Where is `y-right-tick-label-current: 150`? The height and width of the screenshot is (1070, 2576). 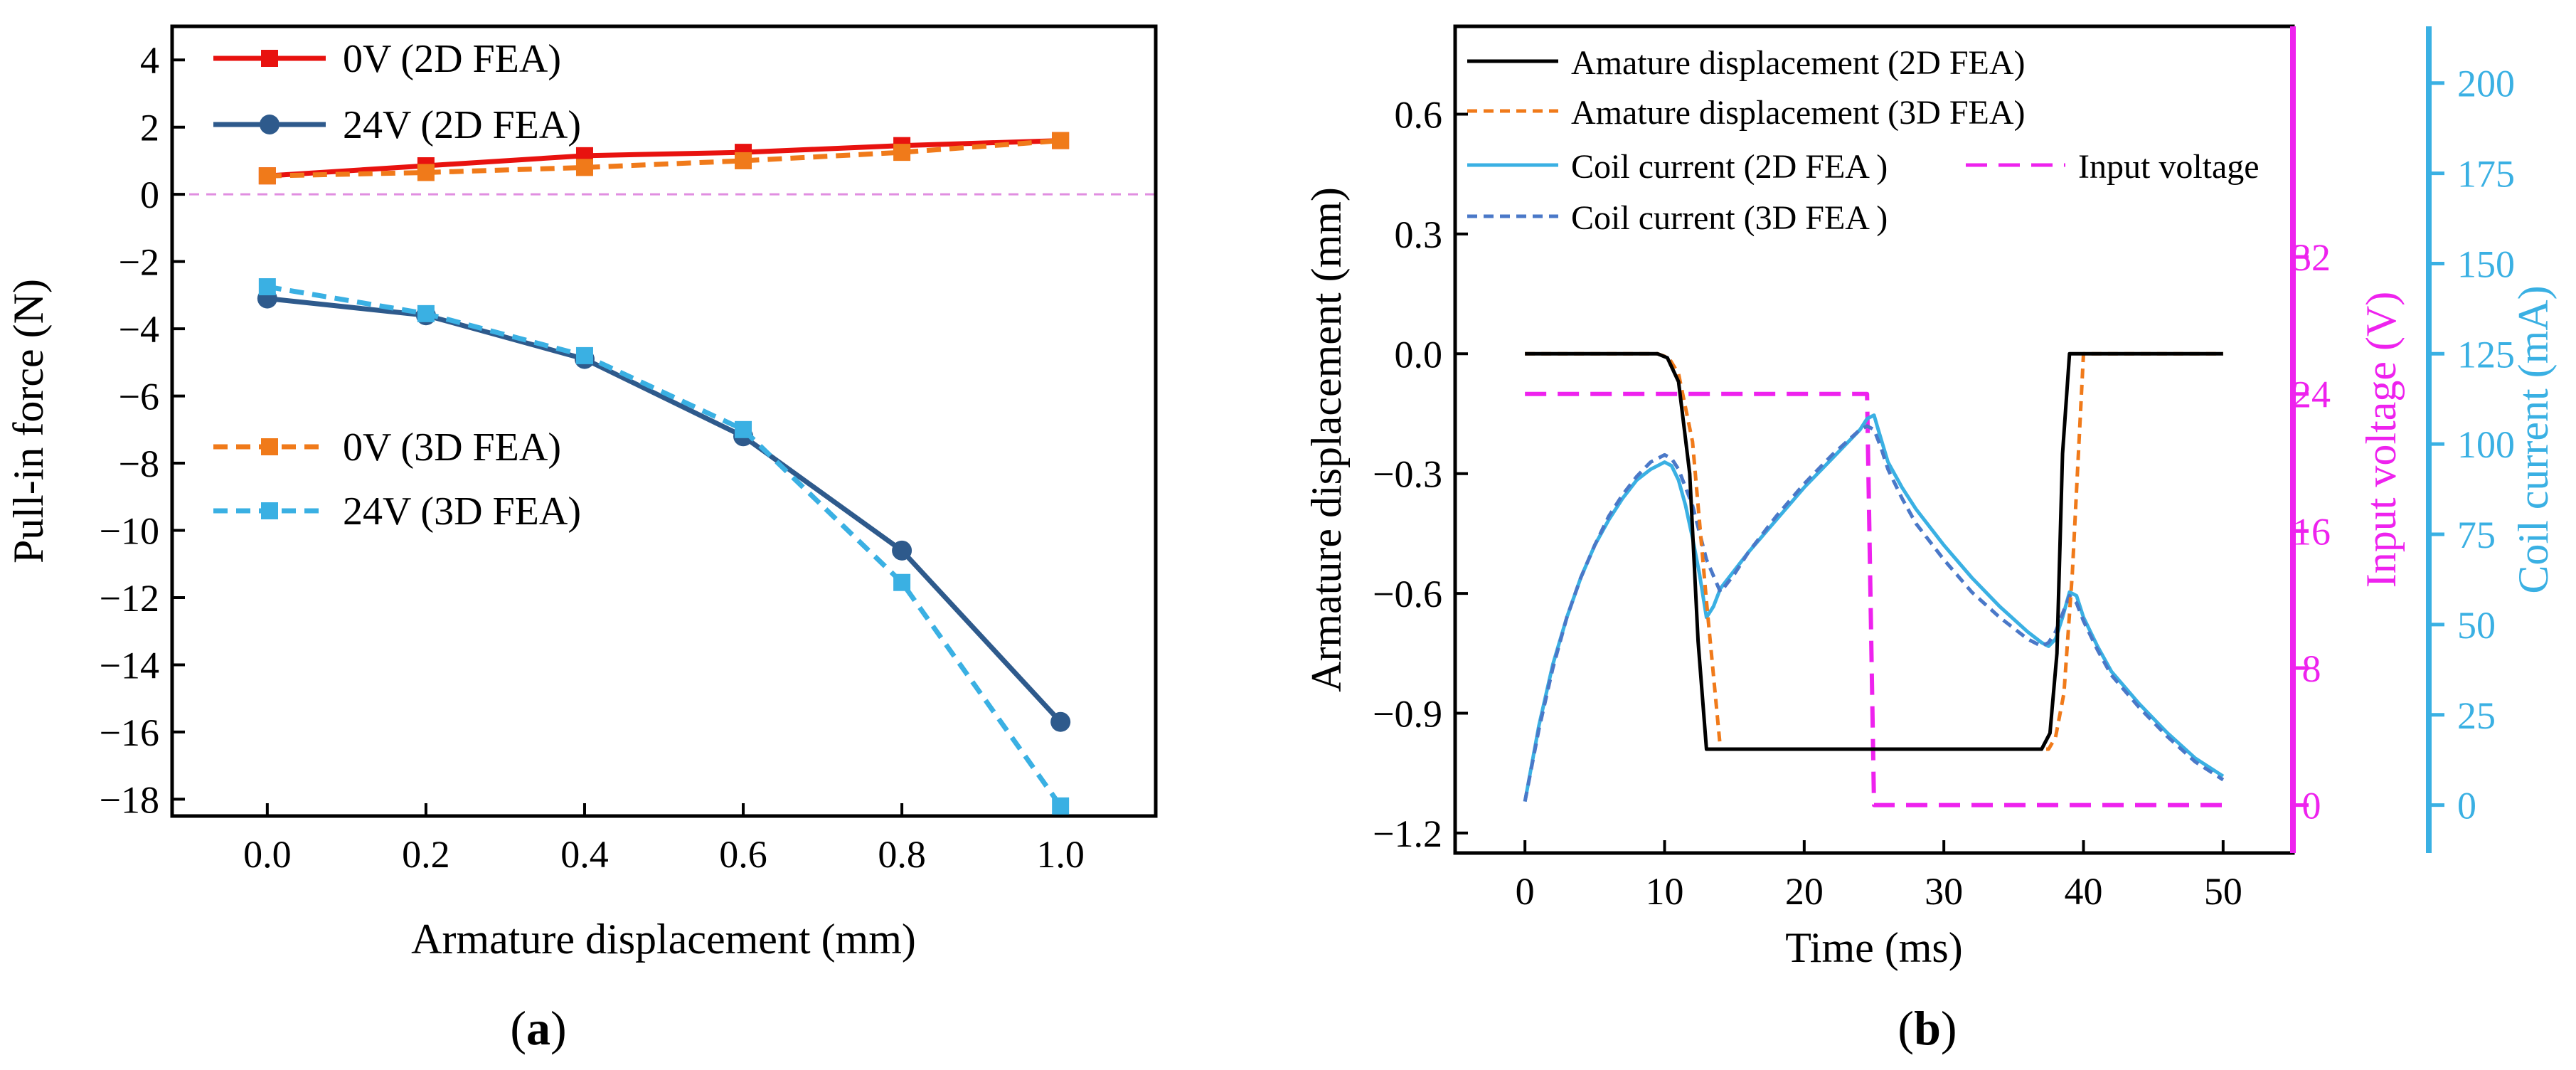 y-right-tick-label-current: 150 is located at coordinates (2486, 264).